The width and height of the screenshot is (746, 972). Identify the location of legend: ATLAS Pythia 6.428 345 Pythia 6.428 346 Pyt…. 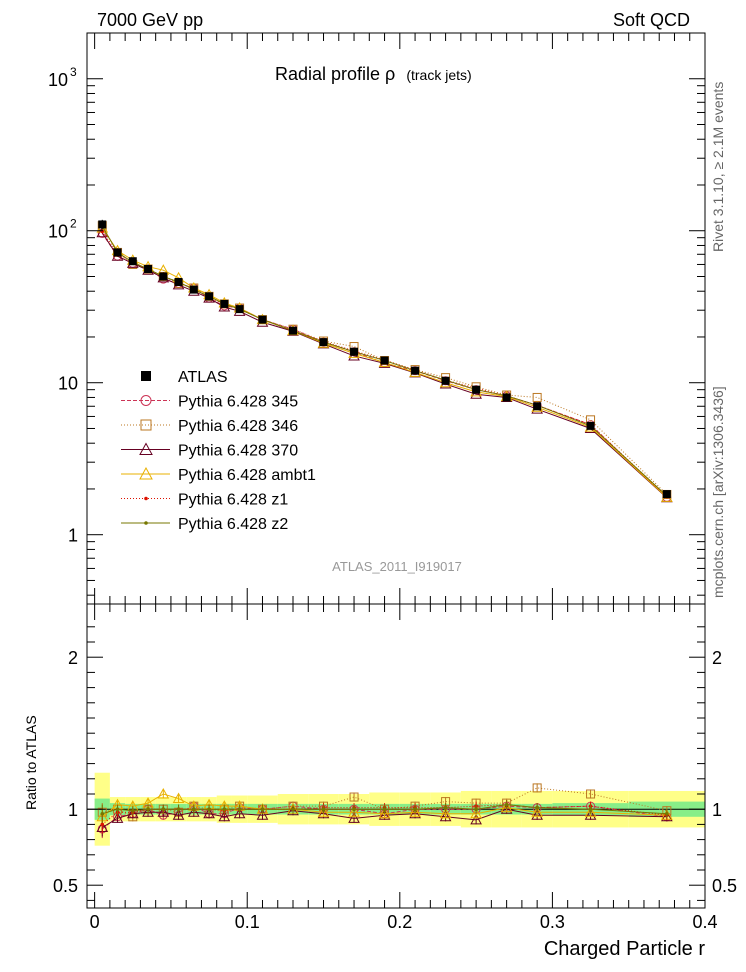
(218, 451).